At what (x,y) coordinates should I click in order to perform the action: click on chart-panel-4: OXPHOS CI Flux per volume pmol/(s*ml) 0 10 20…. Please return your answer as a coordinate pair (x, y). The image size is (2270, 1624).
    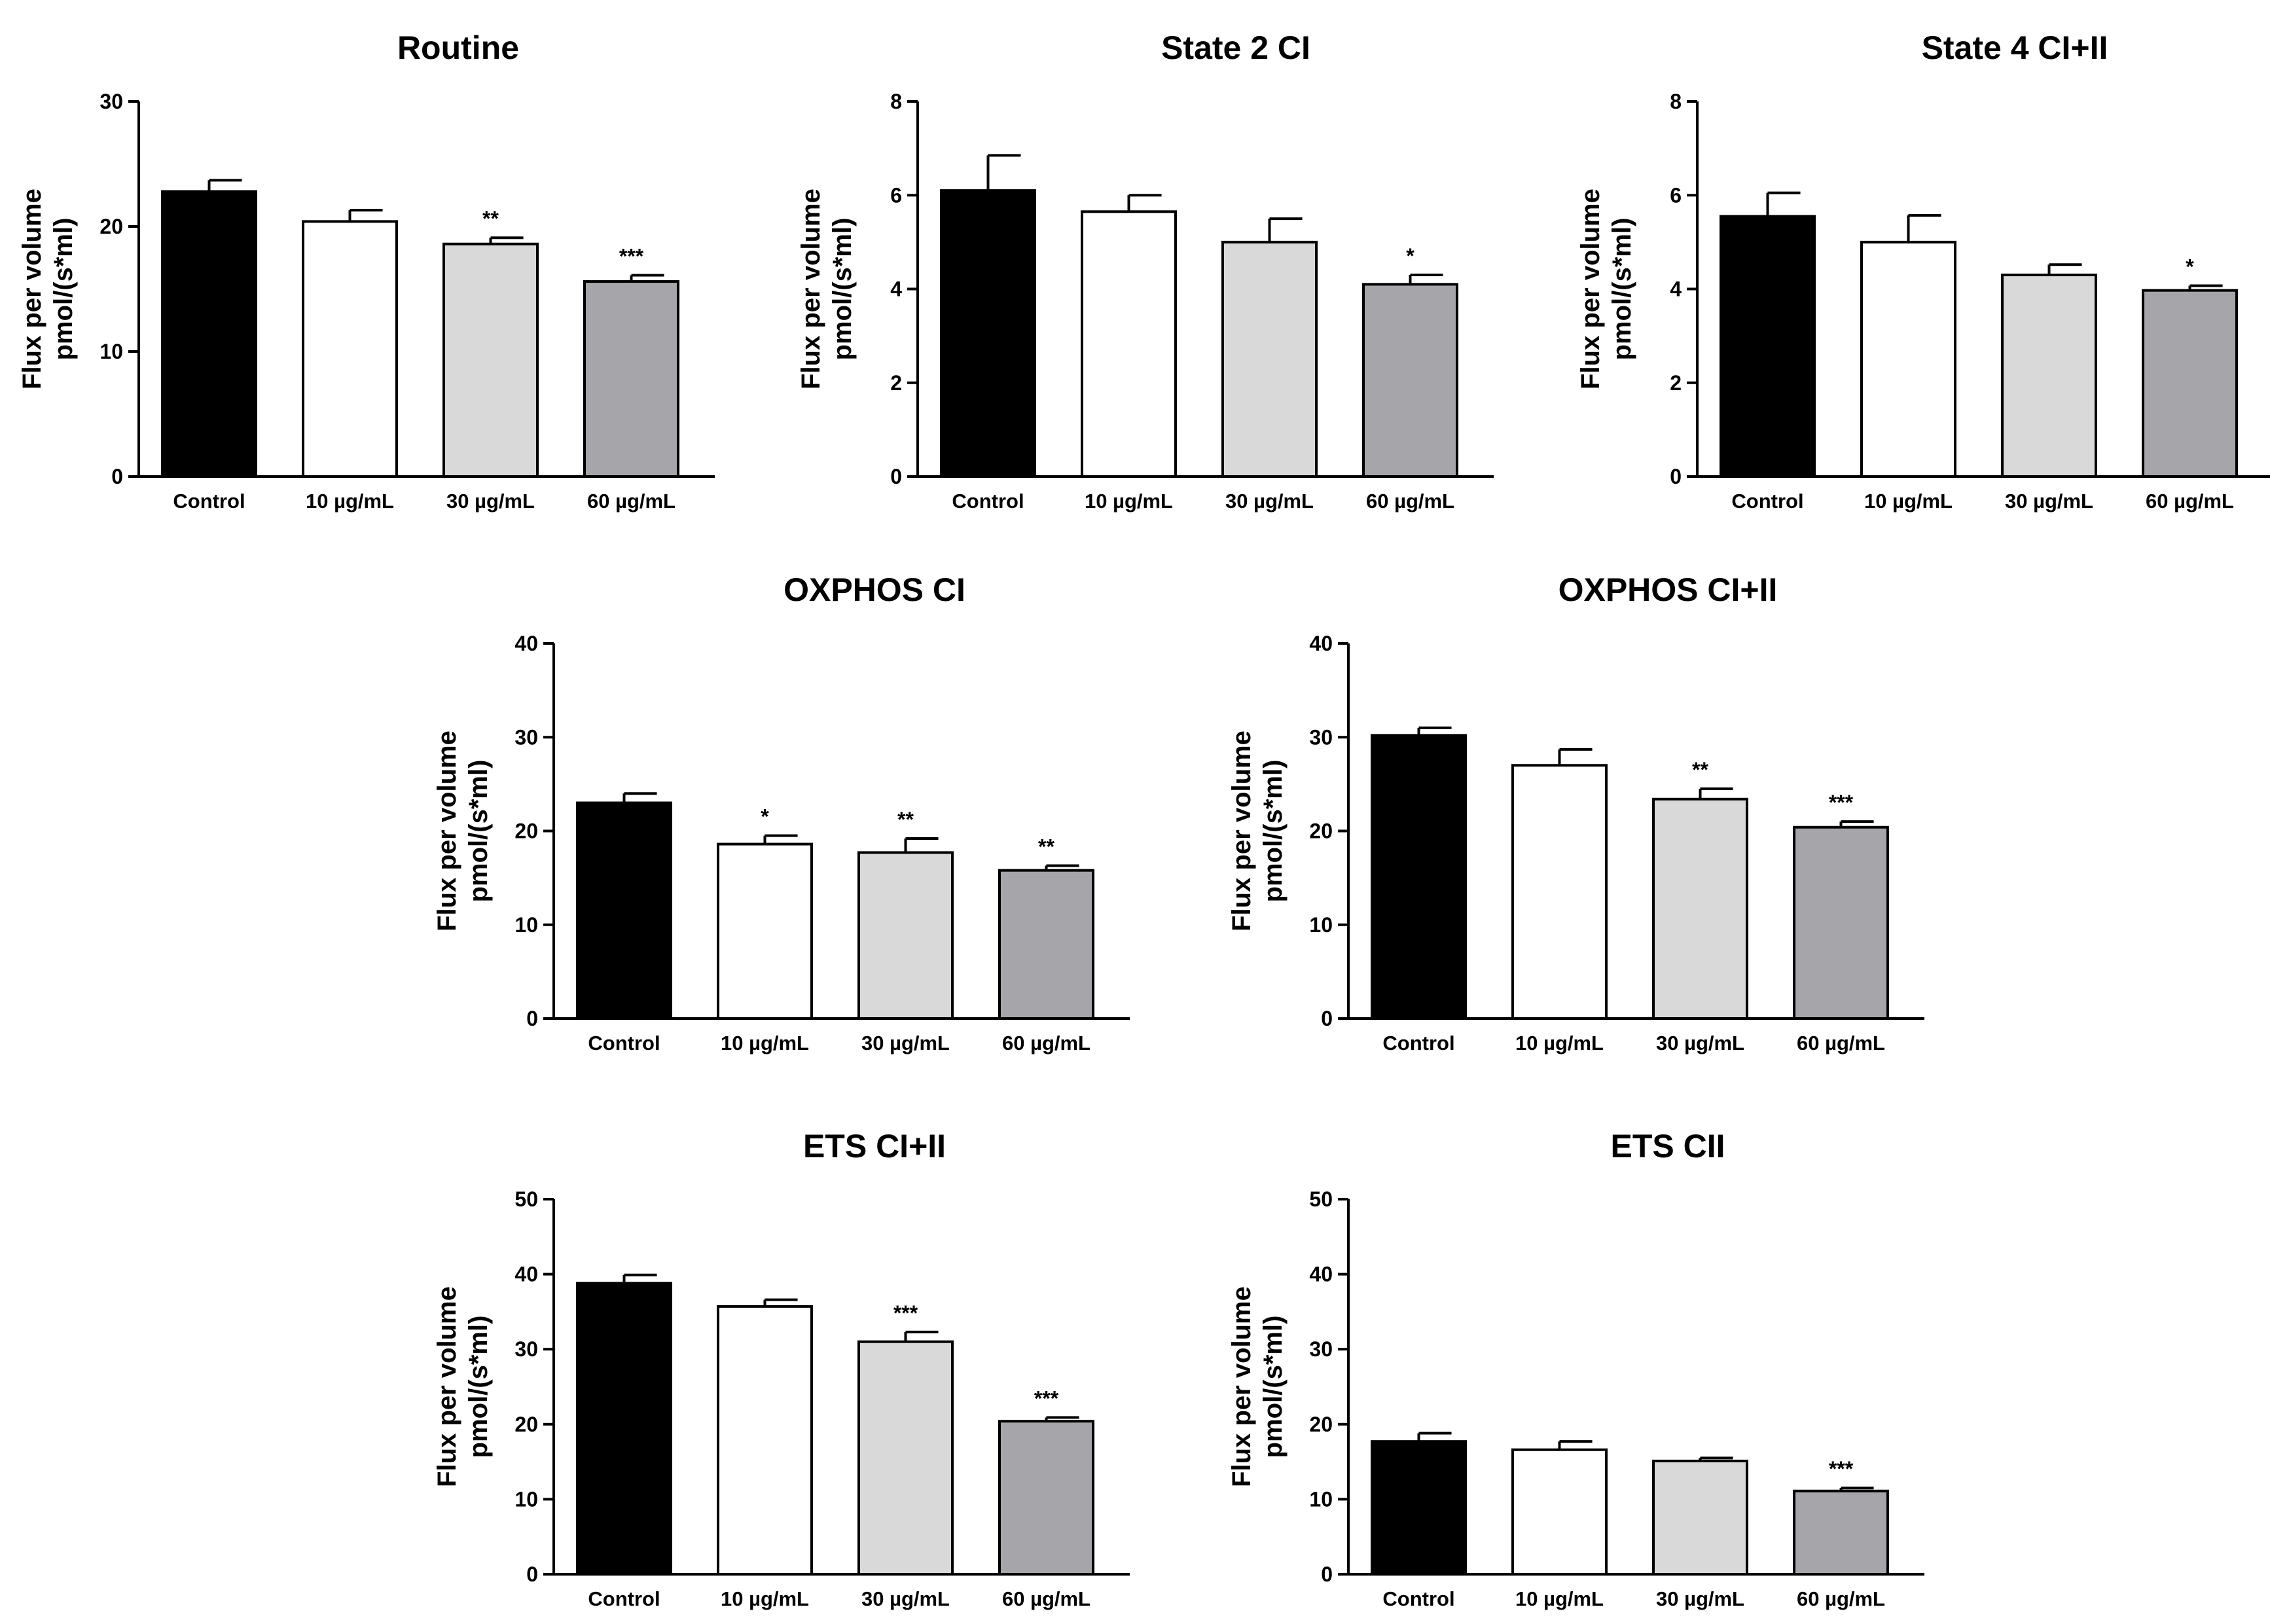
    Looking at the image, I should click on (781, 813).